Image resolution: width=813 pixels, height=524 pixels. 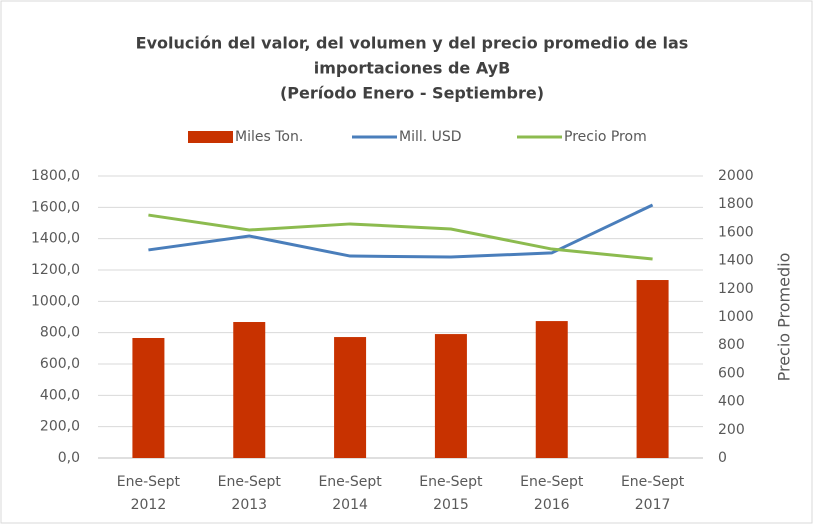 What do you see at coordinates (55, 207) in the screenshot?
I see `y-tick-label: 1600,0` at bounding box center [55, 207].